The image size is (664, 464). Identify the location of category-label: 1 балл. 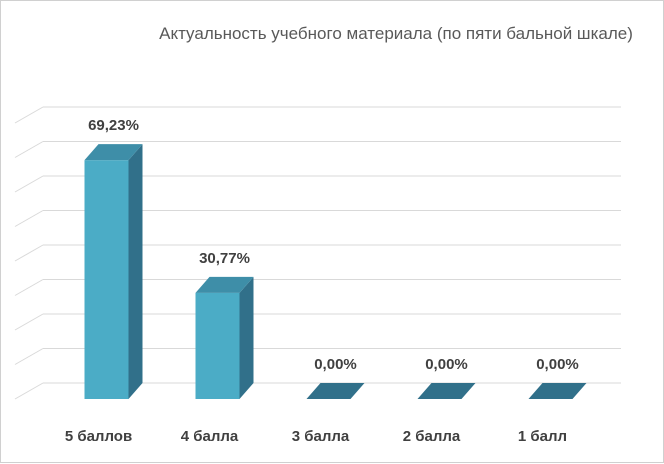
(542, 436).